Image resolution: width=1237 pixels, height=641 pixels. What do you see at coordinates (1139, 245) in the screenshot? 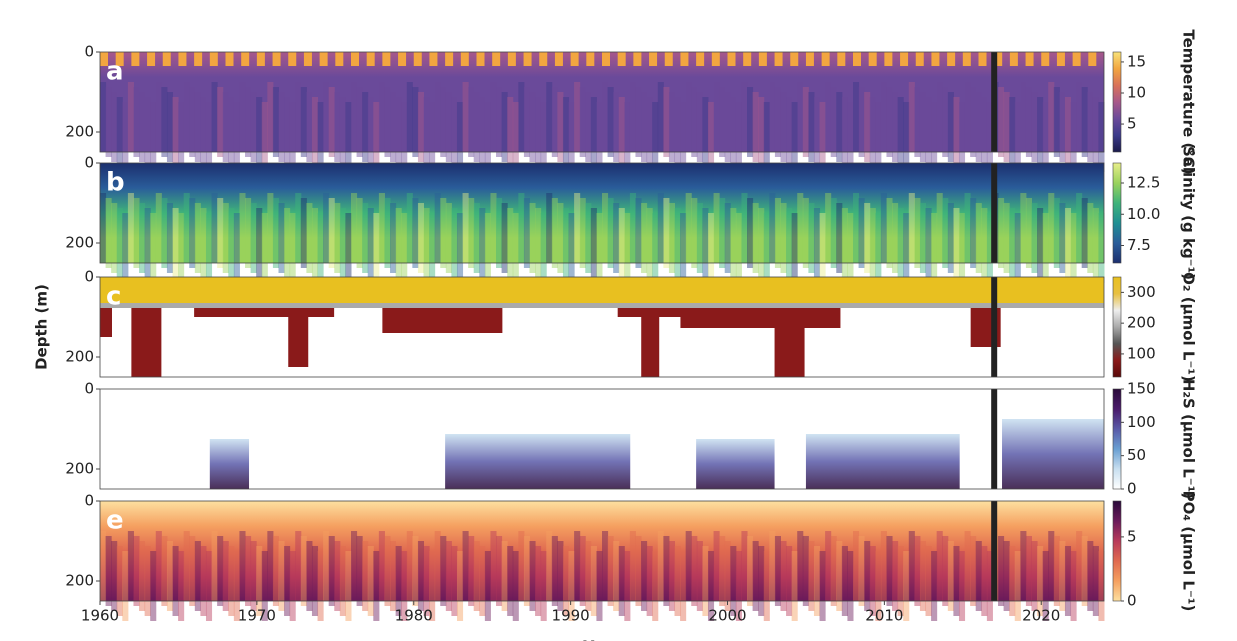
I see `colorbar-tick-label: 7.5` at bounding box center [1139, 245].